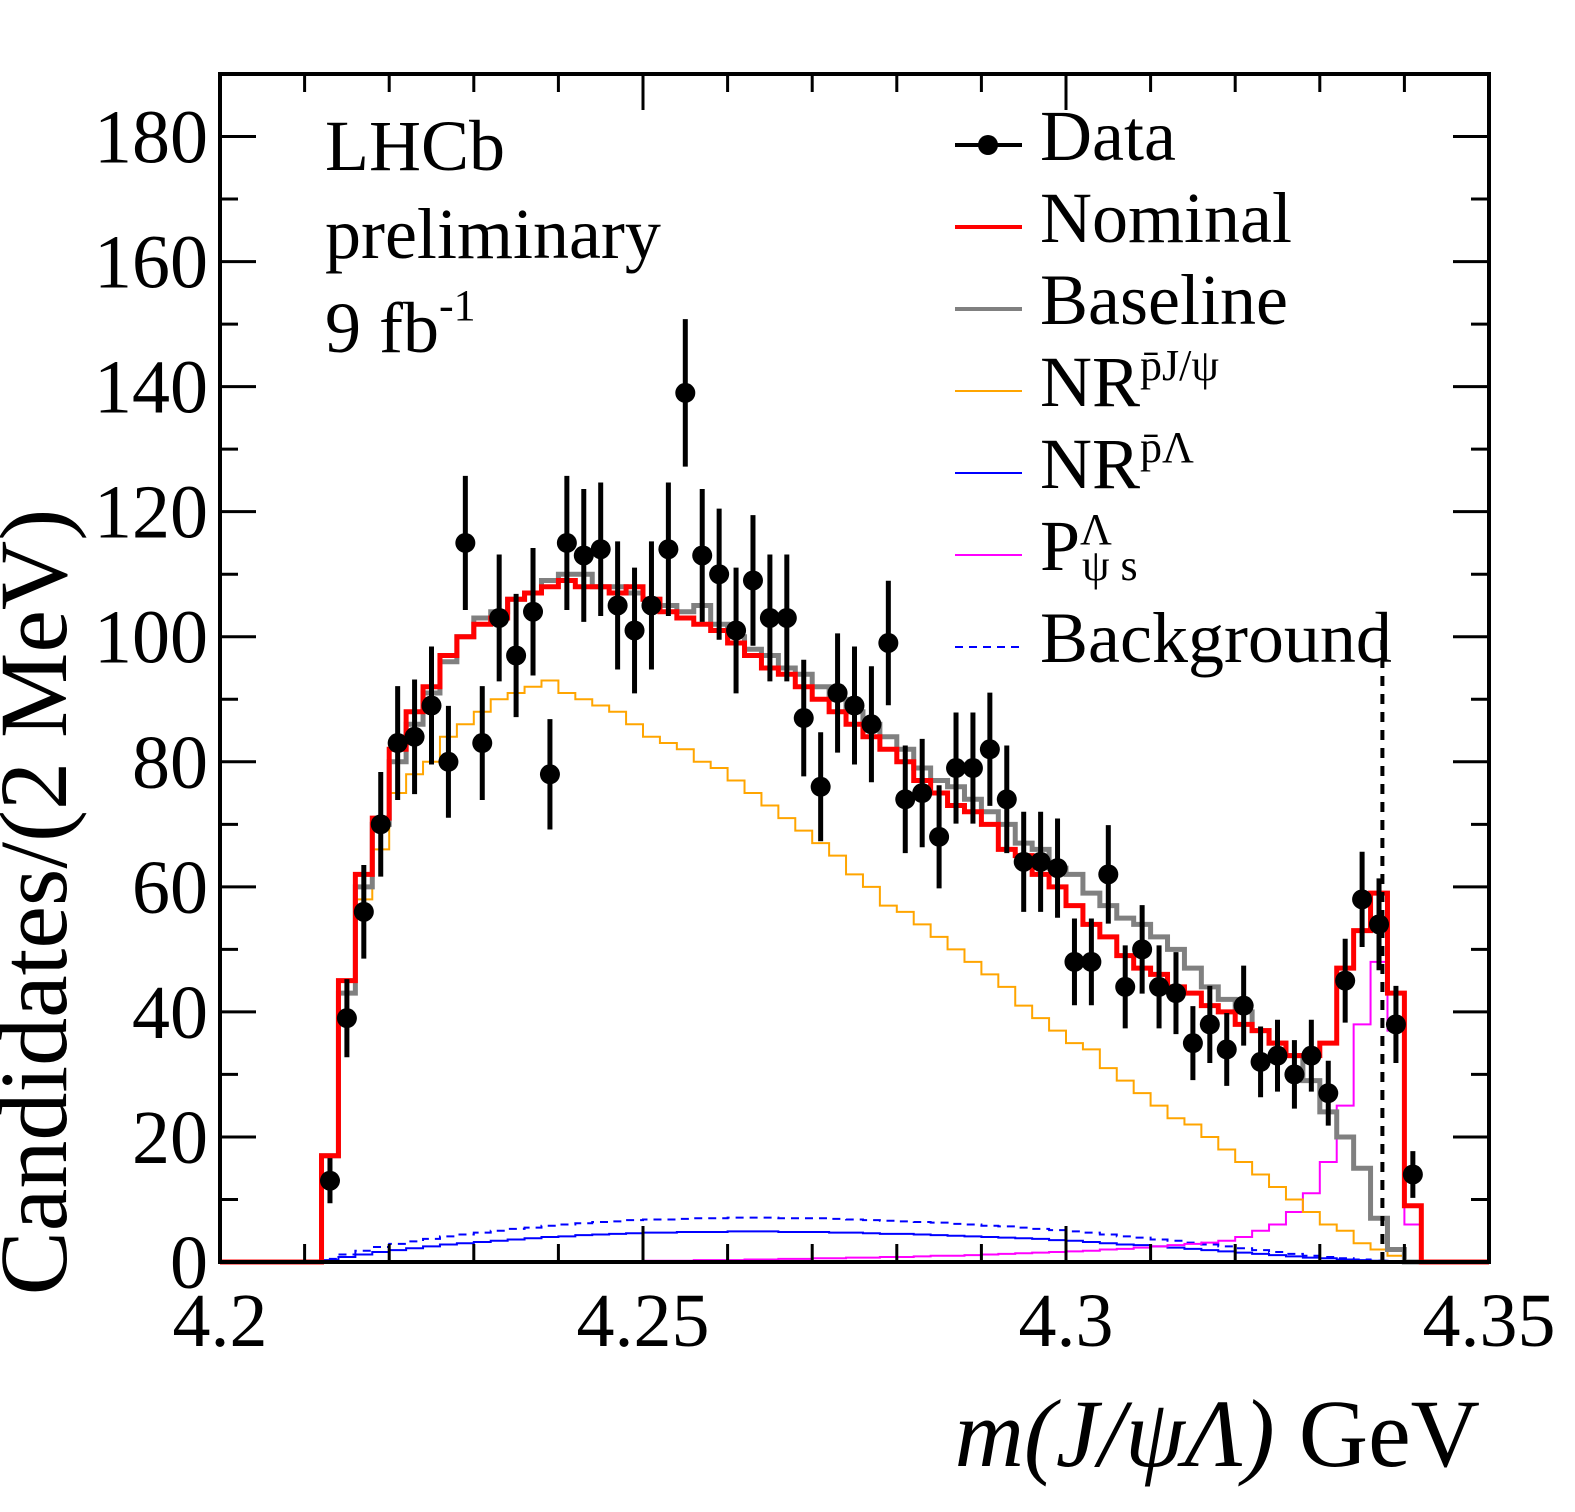  What do you see at coordinates (1216, 638) in the screenshot?
I see `svg-text: Background` at bounding box center [1216, 638].